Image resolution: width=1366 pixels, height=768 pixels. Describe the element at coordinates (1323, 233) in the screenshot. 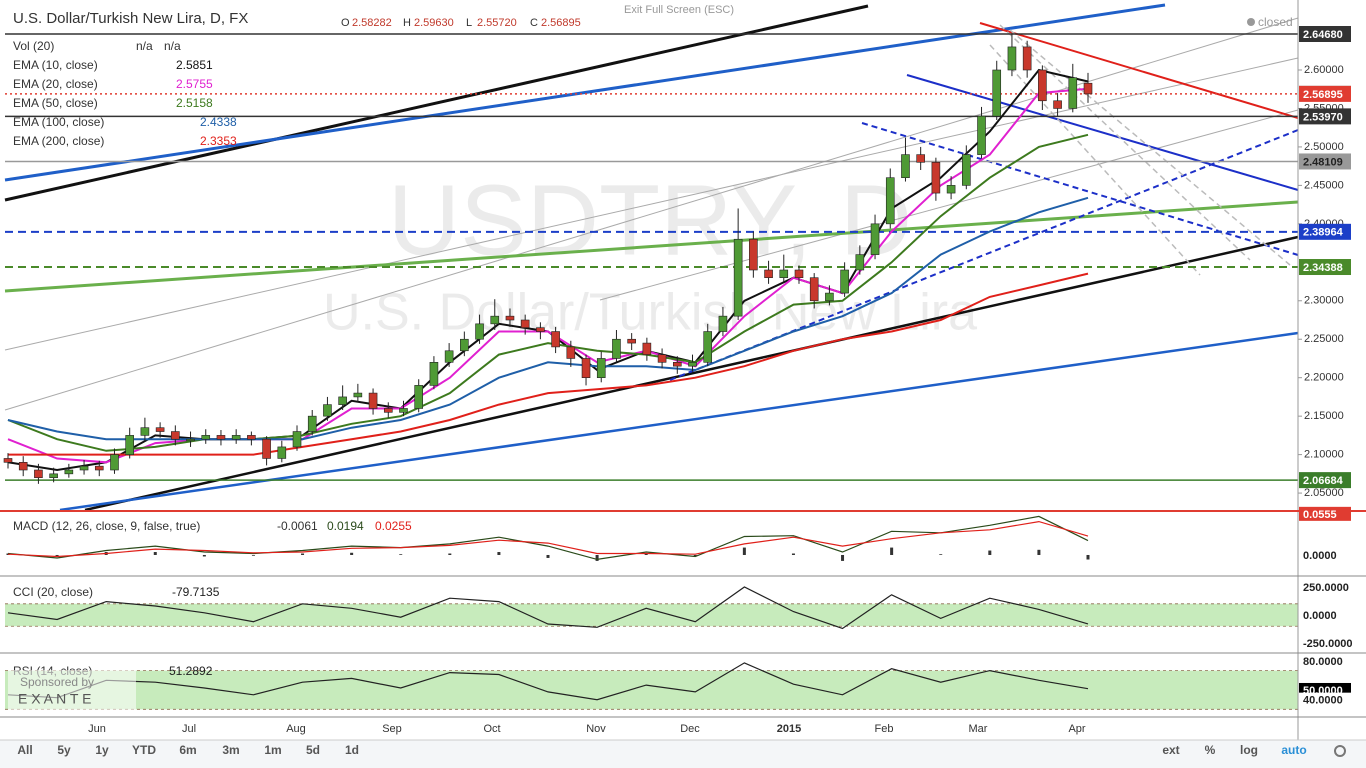

I see `price-label: 2.38964` at that location.